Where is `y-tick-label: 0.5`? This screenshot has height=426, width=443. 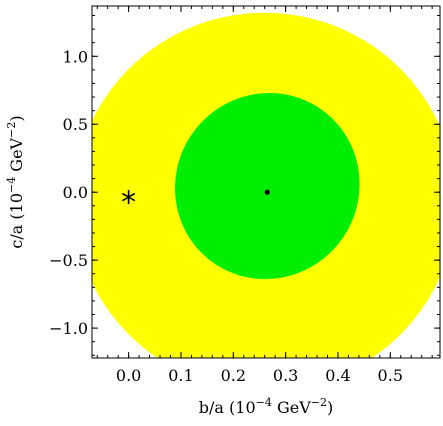
y-tick-label: 0.5 is located at coordinates (75, 124).